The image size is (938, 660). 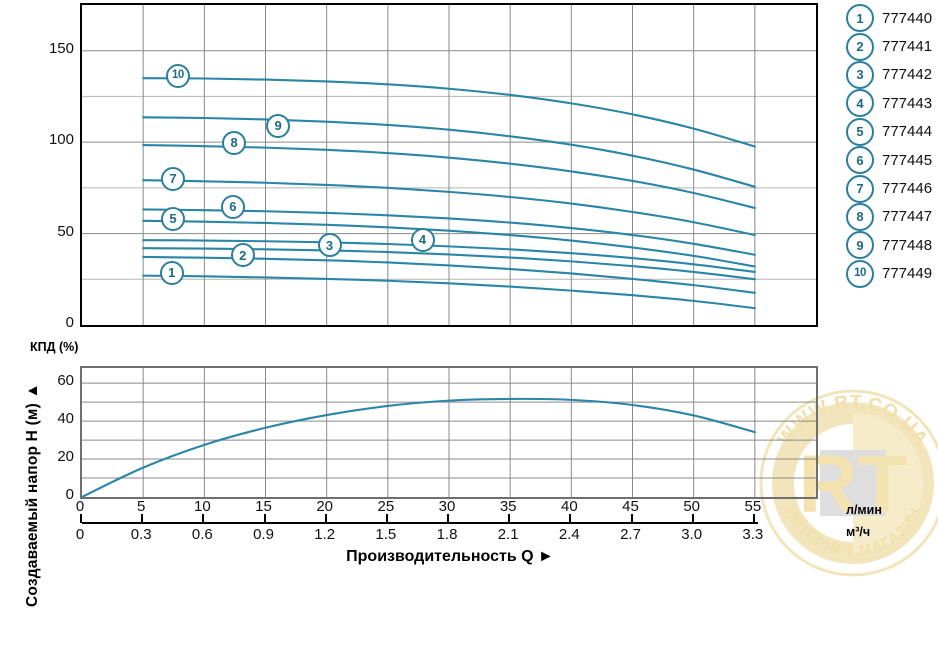 I want to click on legend-item-3: 3 777442, so click(x=892, y=74).